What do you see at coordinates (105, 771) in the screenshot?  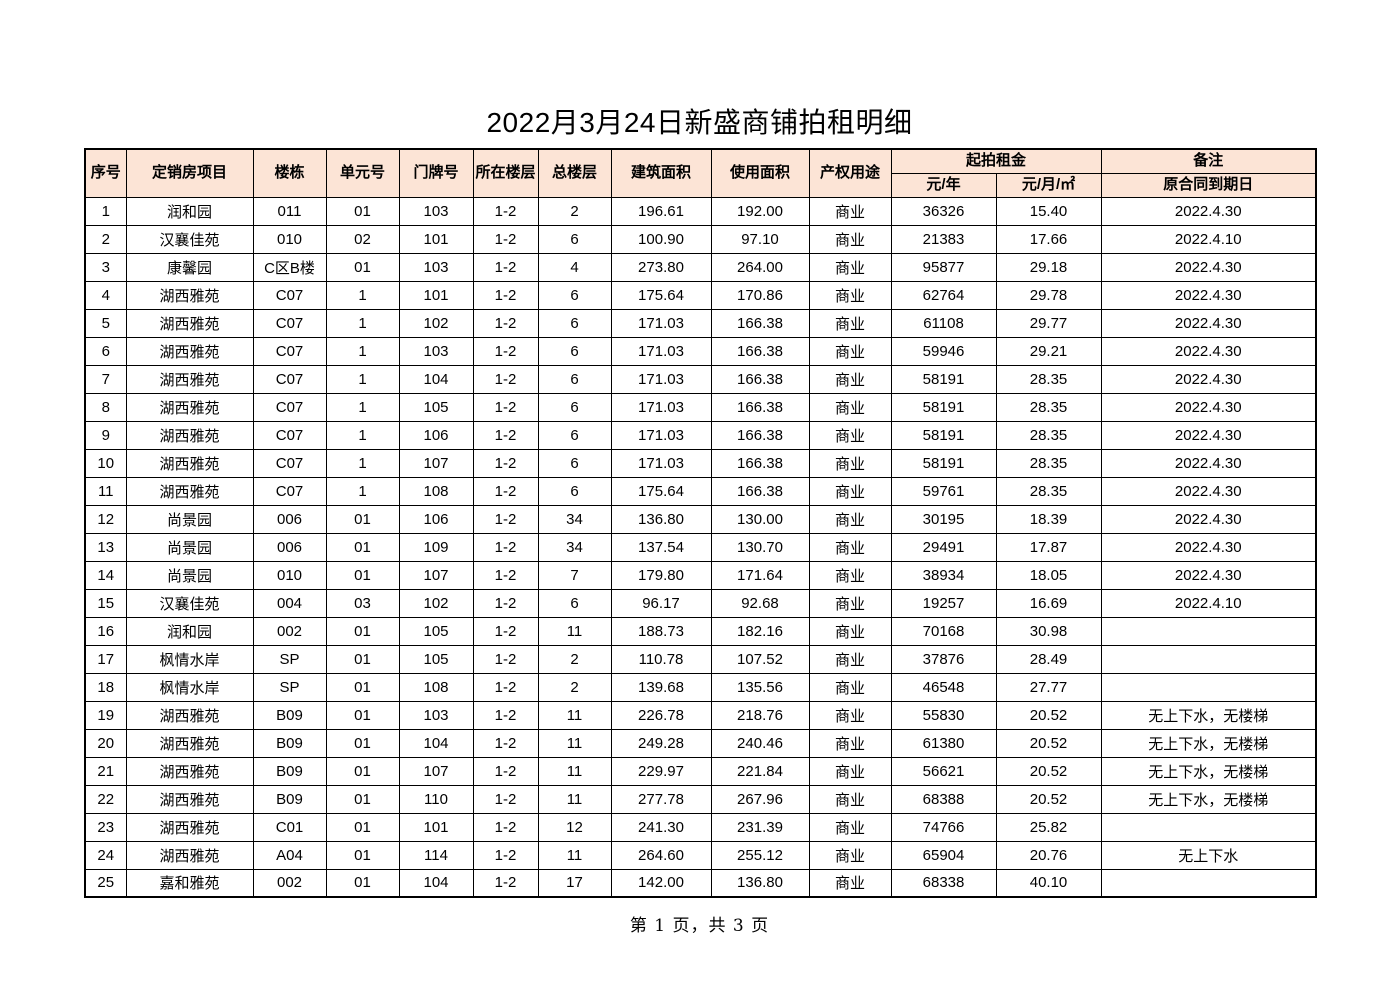 I see `table-cell: 21` at bounding box center [105, 771].